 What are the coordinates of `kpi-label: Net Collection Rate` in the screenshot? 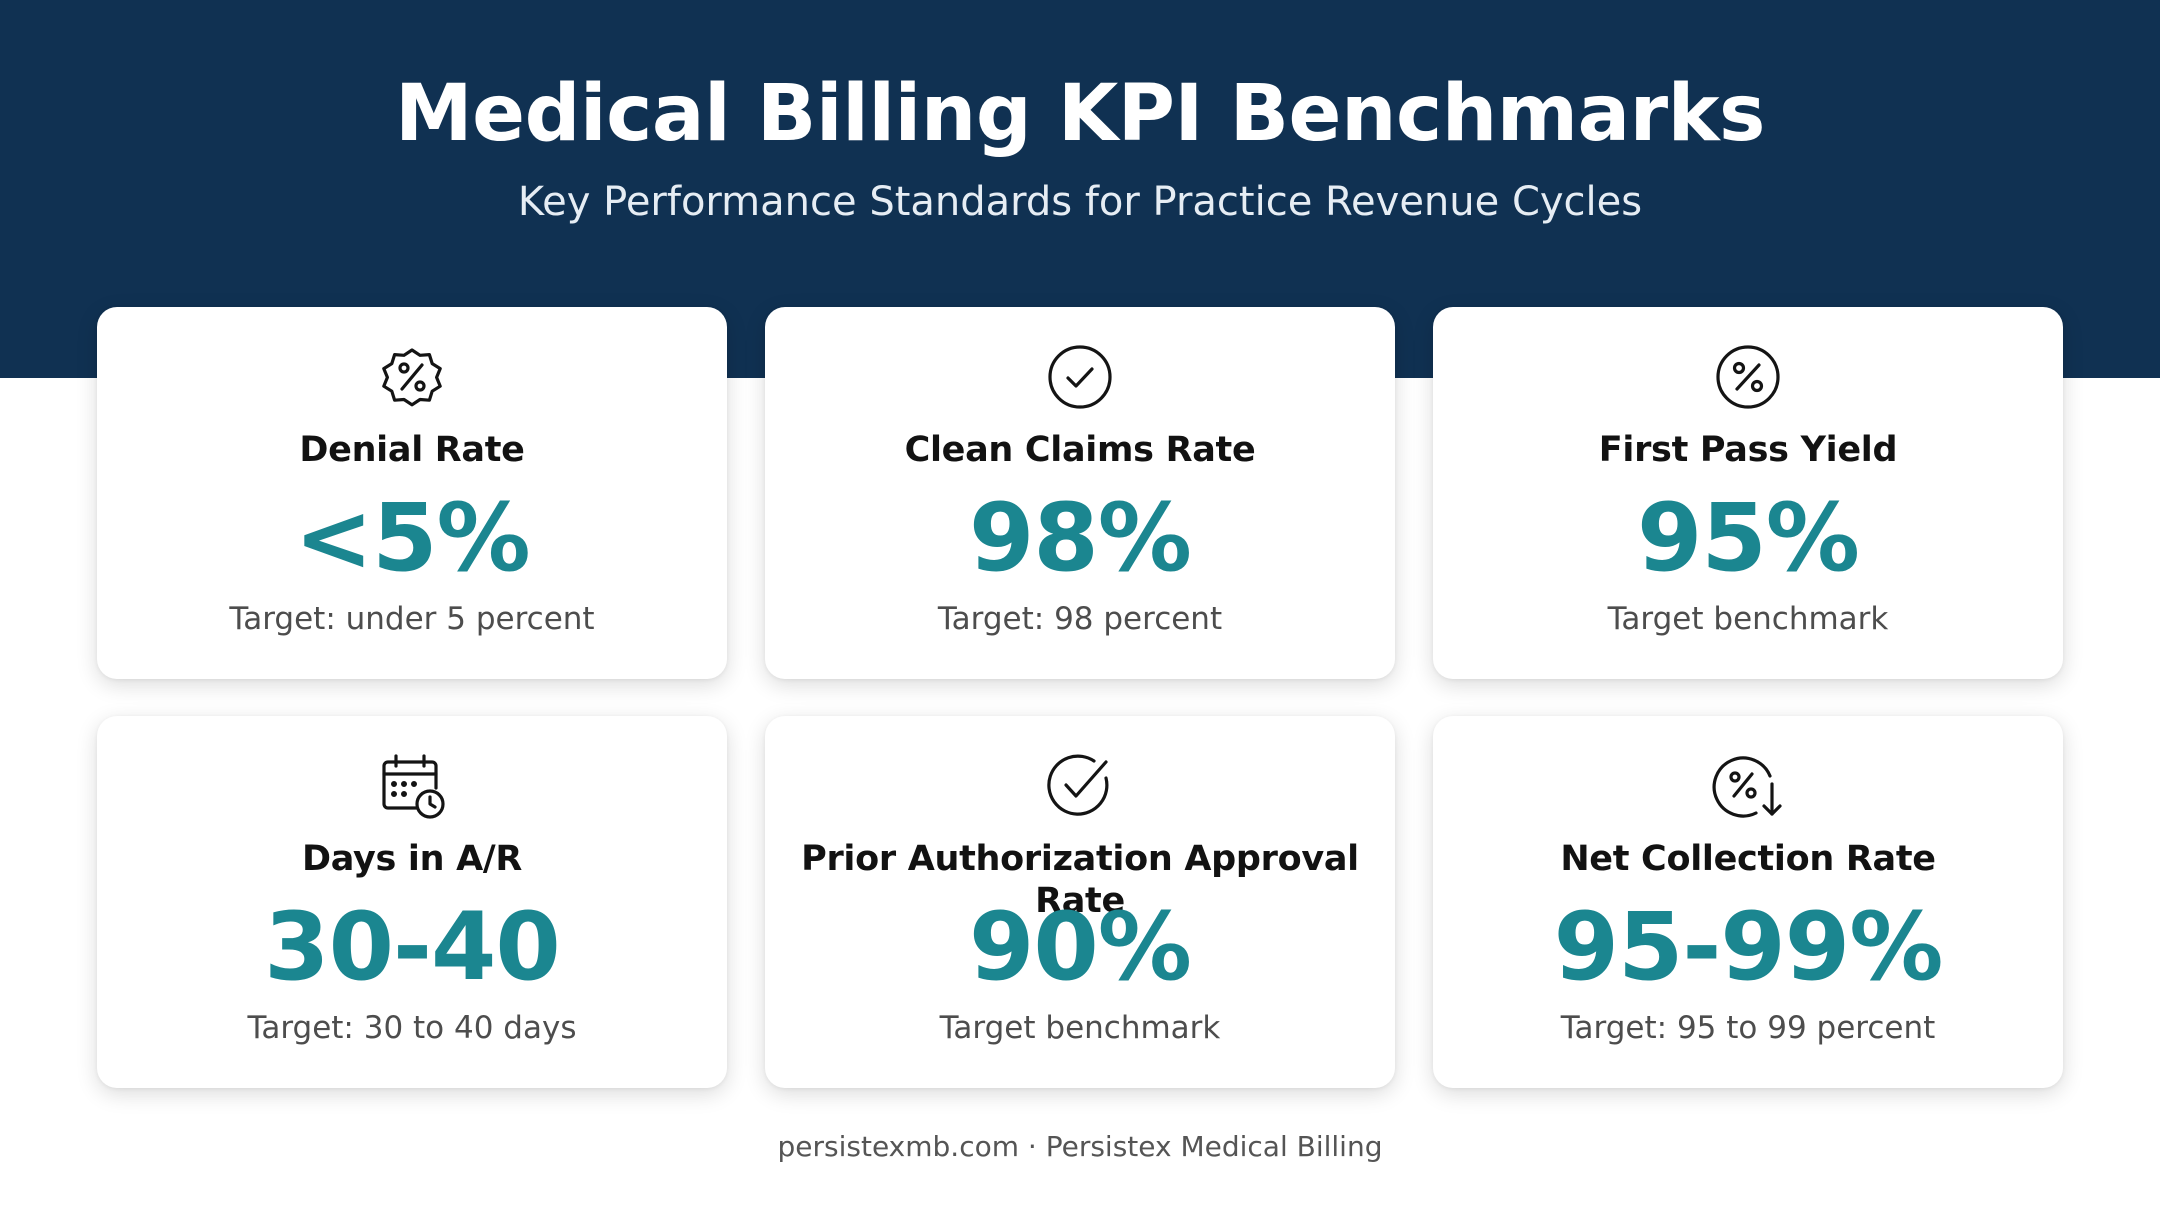 It's located at (1748, 859).